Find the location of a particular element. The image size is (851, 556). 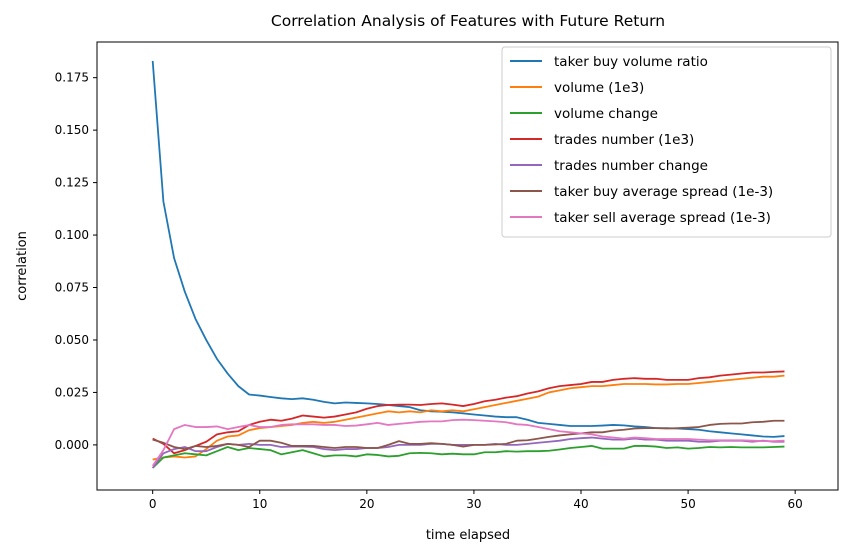

legend-label-5: taker buy average spread (1e-3) is located at coordinates (663, 192).